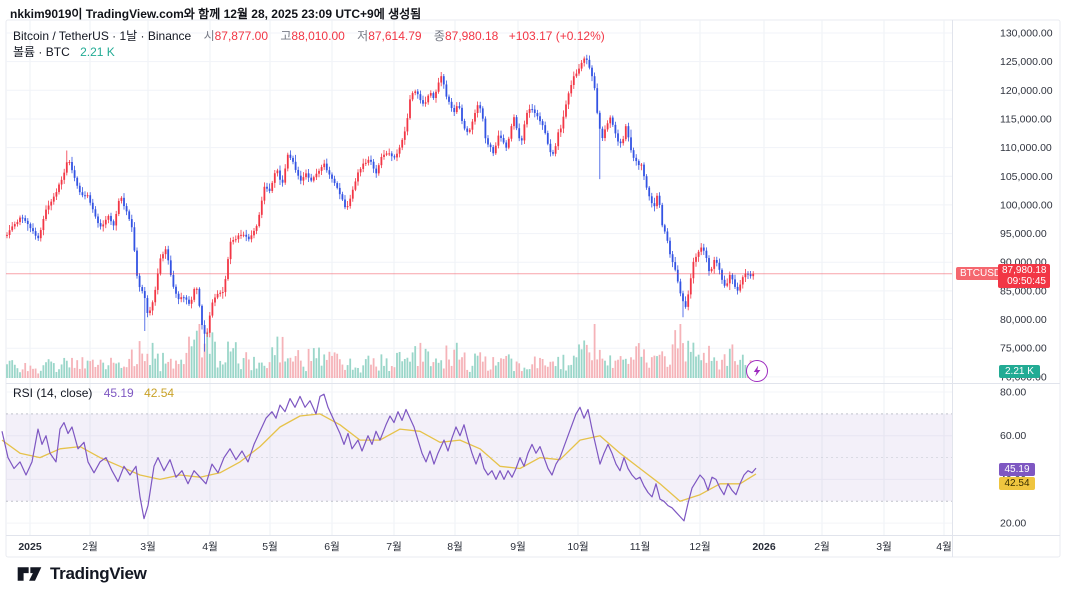 This screenshot has height=600, width=1066. I want to click on low-label: 저, so click(363, 36).